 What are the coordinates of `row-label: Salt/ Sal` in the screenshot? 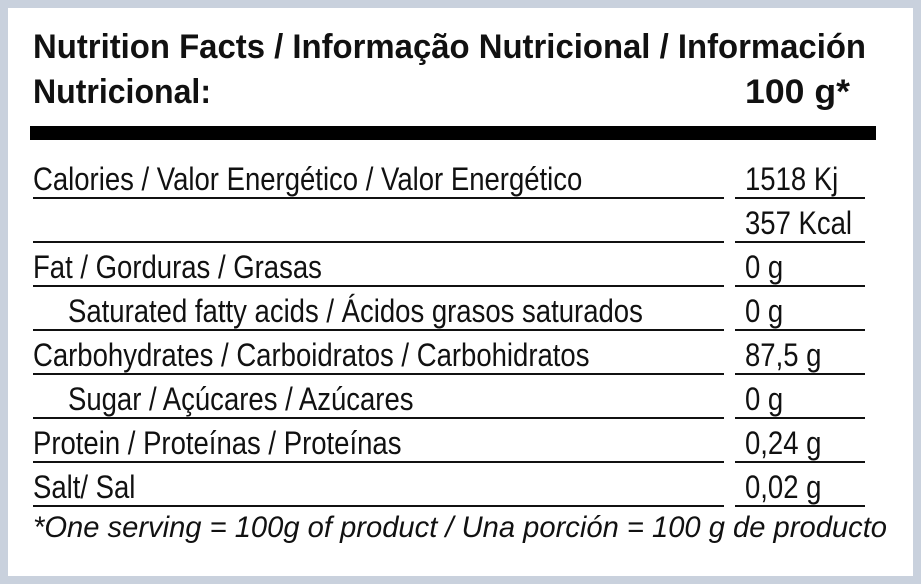 It's located at (84, 487).